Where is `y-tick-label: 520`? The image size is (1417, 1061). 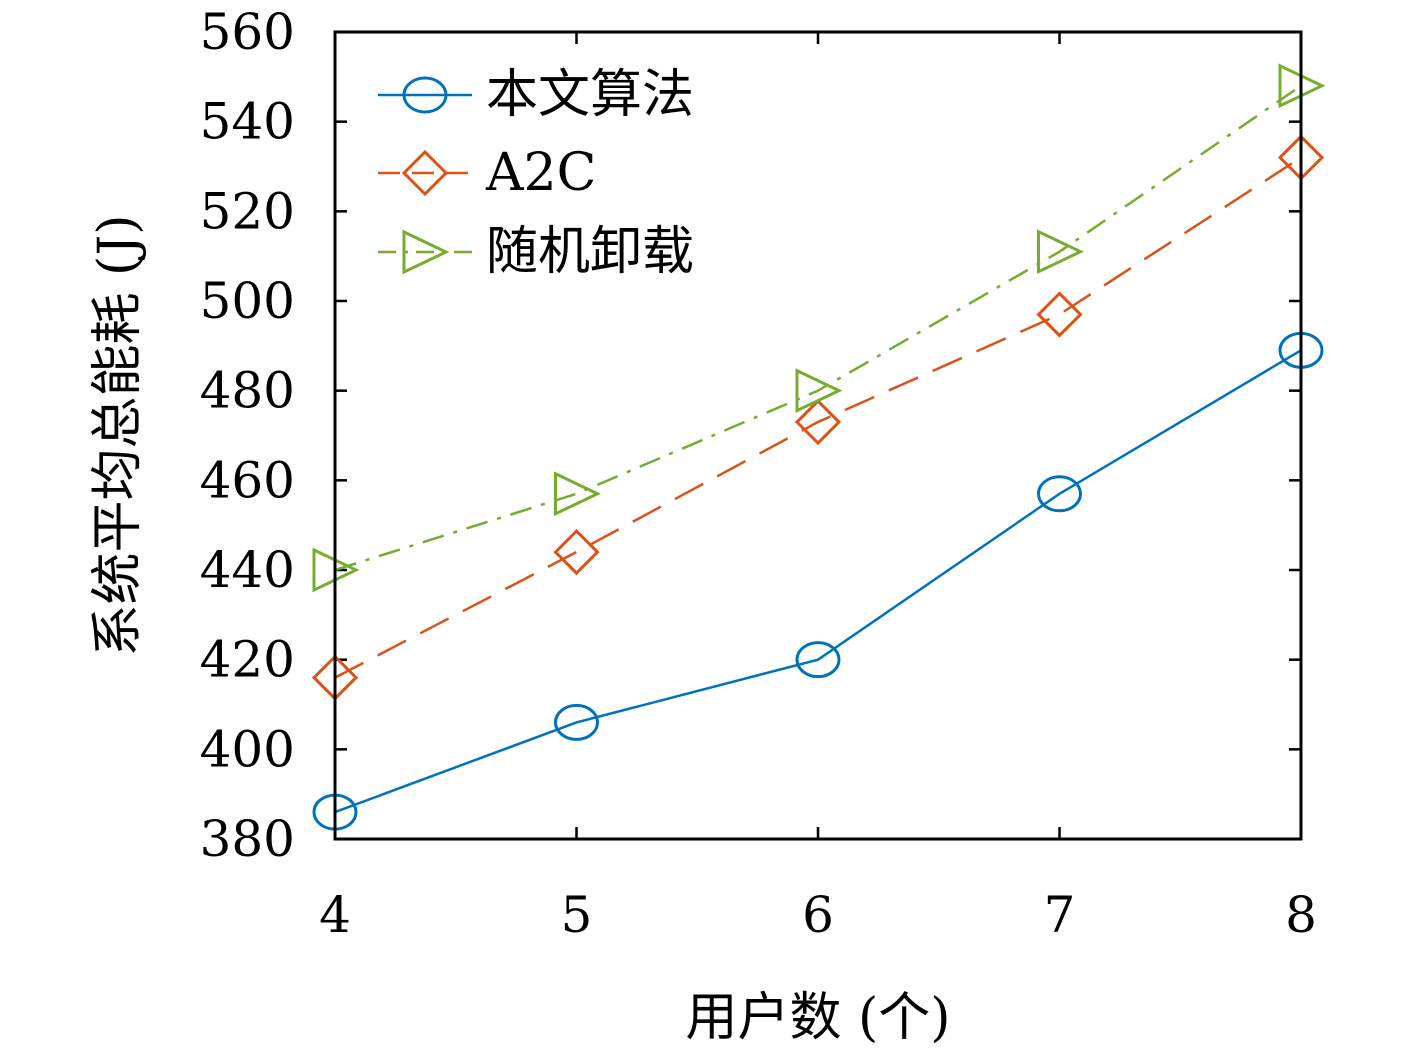
y-tick-label: 520 is located at coordinates (247, 211).